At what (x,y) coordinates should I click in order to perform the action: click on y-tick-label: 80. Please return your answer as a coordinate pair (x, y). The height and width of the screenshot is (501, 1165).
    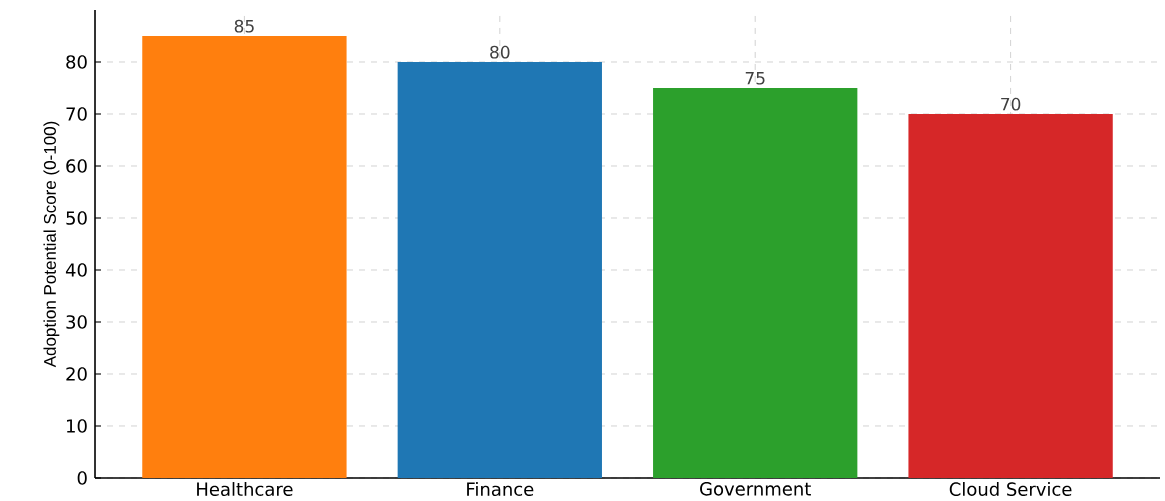
    Looking at the image, I should click on (76, 62).